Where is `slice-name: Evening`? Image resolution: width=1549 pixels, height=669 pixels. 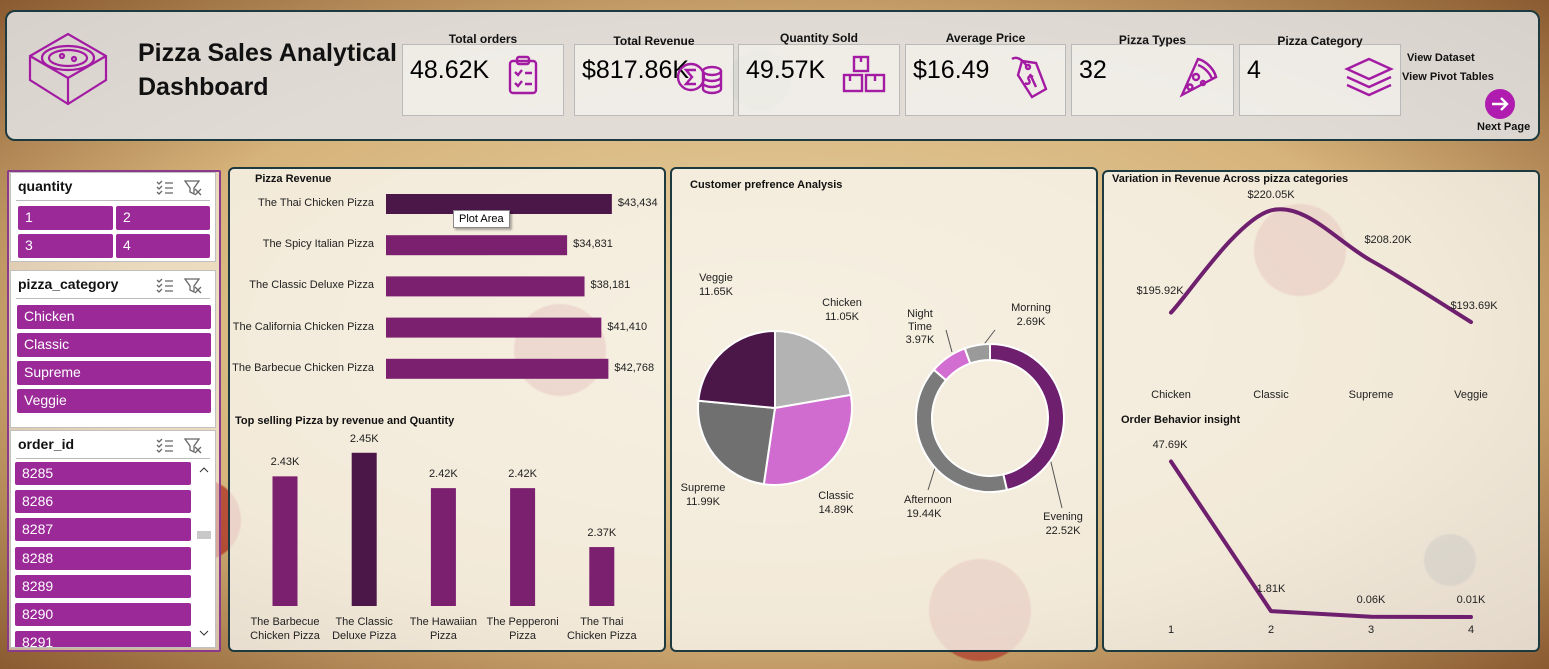
slice-name: Evening is located at coordinates (1063, 517).